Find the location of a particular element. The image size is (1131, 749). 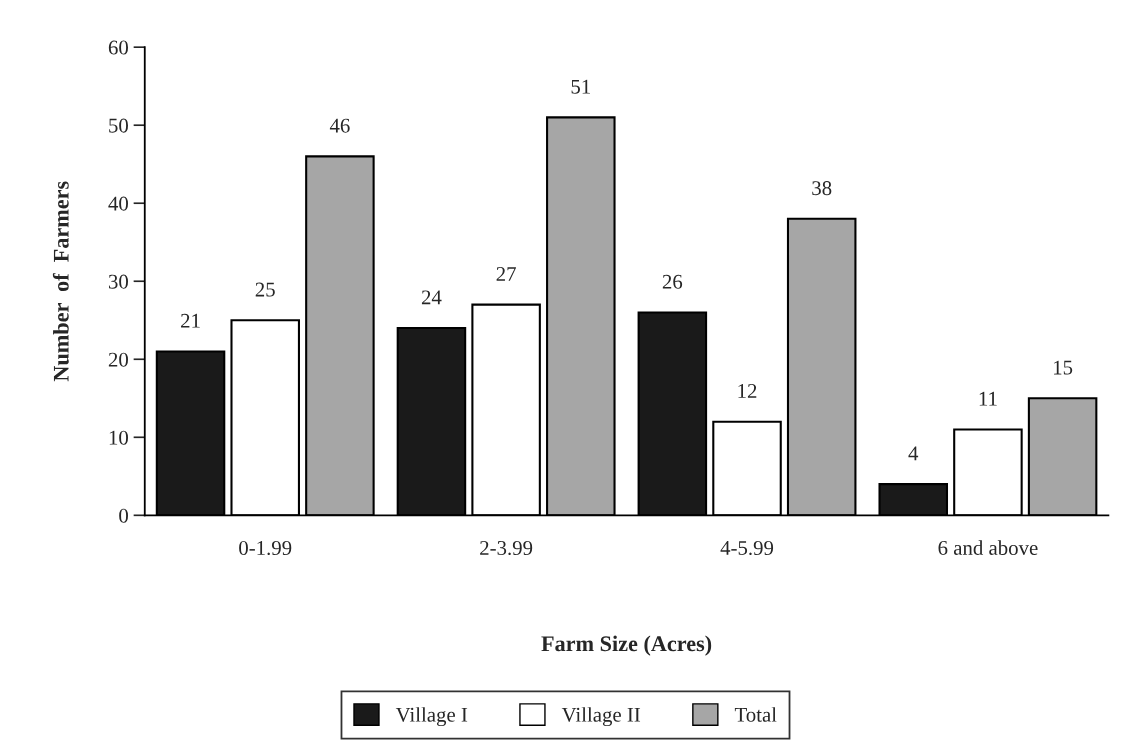

x-tick-label: 0-1.99 is located at coordinates (265, 548).